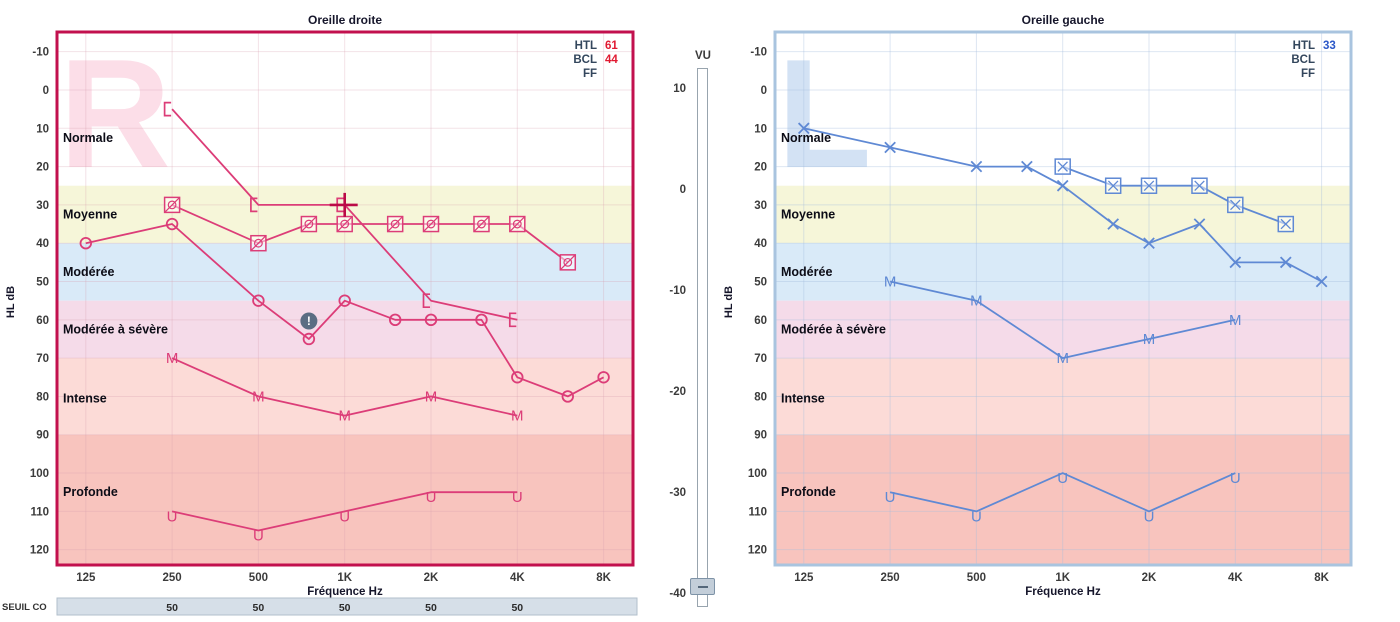 The image size is (1400, 622). What do you see at coordinates (24, 607) in the screenshot?
I see `seuil-co-label: SEUIL CO` at bounding box center [24, 607].